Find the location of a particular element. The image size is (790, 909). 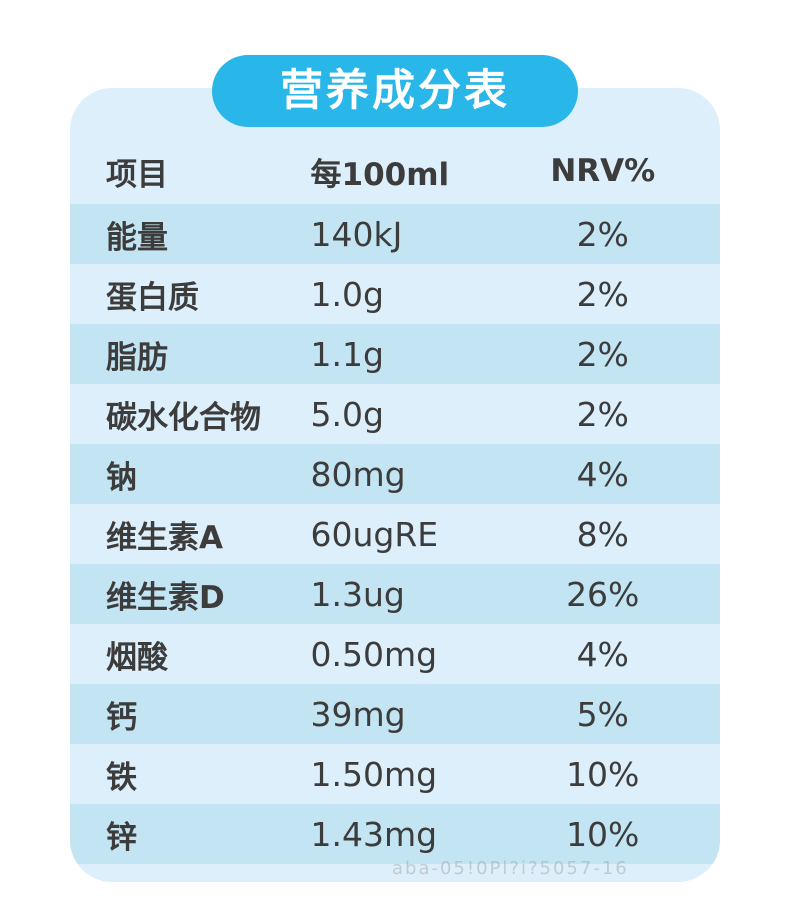

row-value: 1.50mg is located at coordinates (374, 774).